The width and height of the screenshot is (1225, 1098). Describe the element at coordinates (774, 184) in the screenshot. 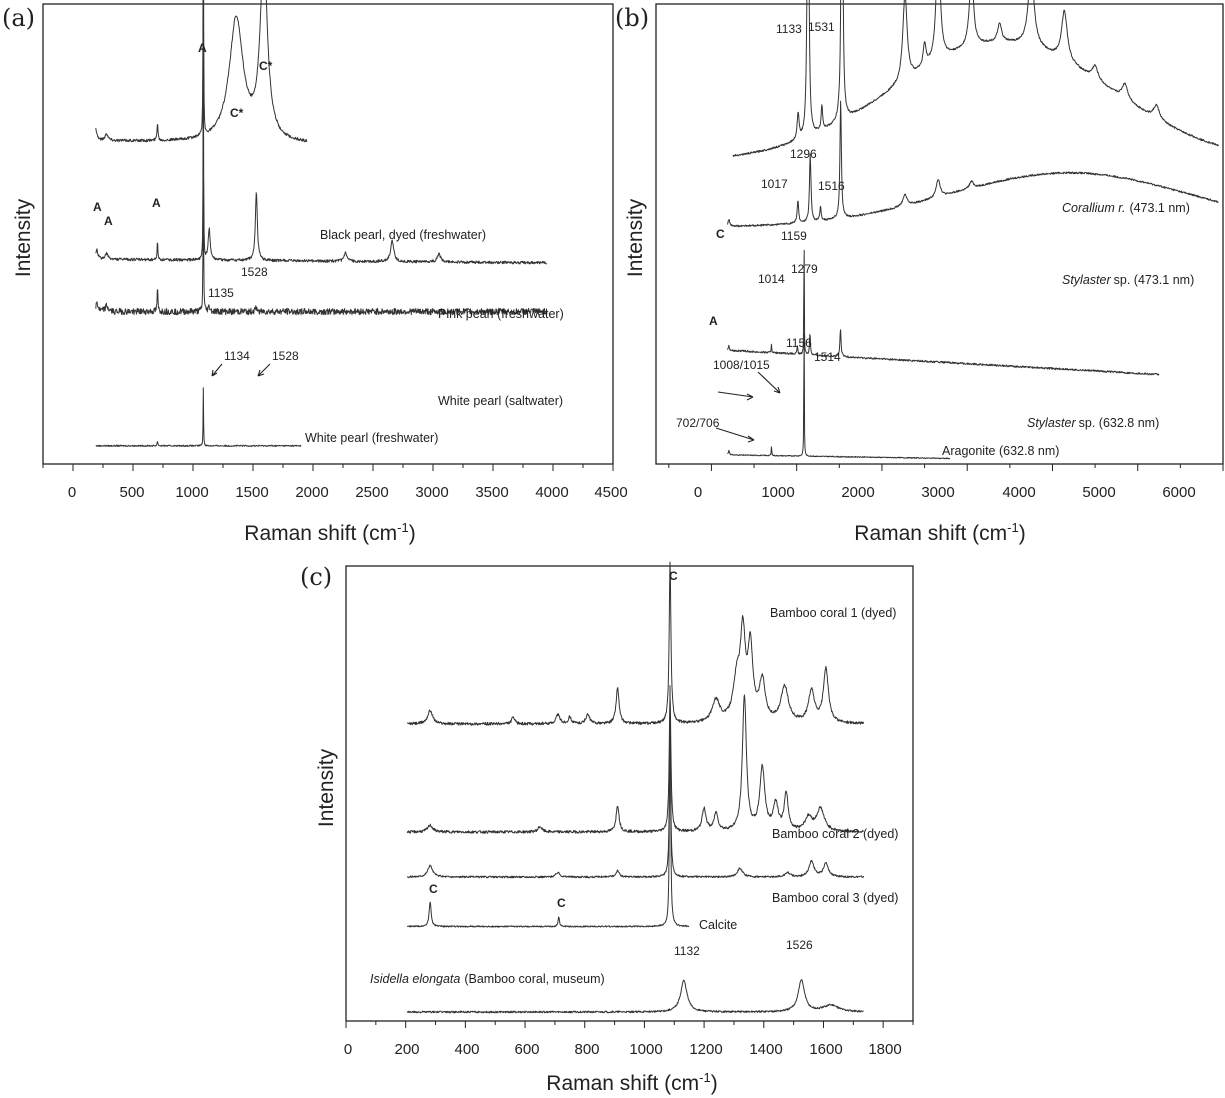

I see `peak-annotation: 1017` at that location.